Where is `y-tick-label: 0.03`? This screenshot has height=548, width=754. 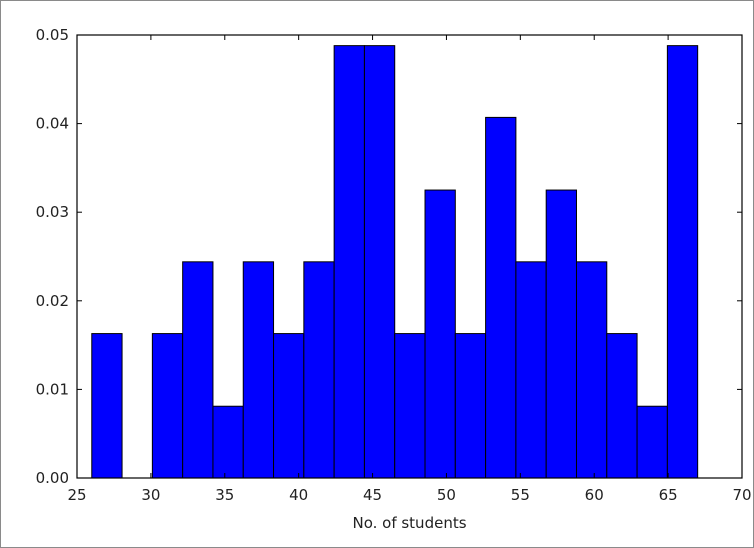
y-tick-label: 0.03 is located at coordinates (52, 212).